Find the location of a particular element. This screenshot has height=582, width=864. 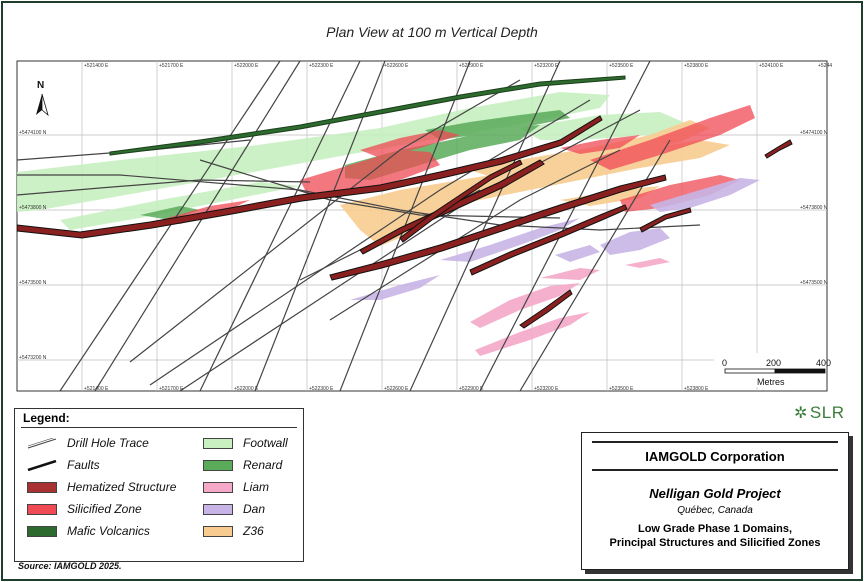

easting-bottom-label: +521400 E is located at coordinates (96, 389).